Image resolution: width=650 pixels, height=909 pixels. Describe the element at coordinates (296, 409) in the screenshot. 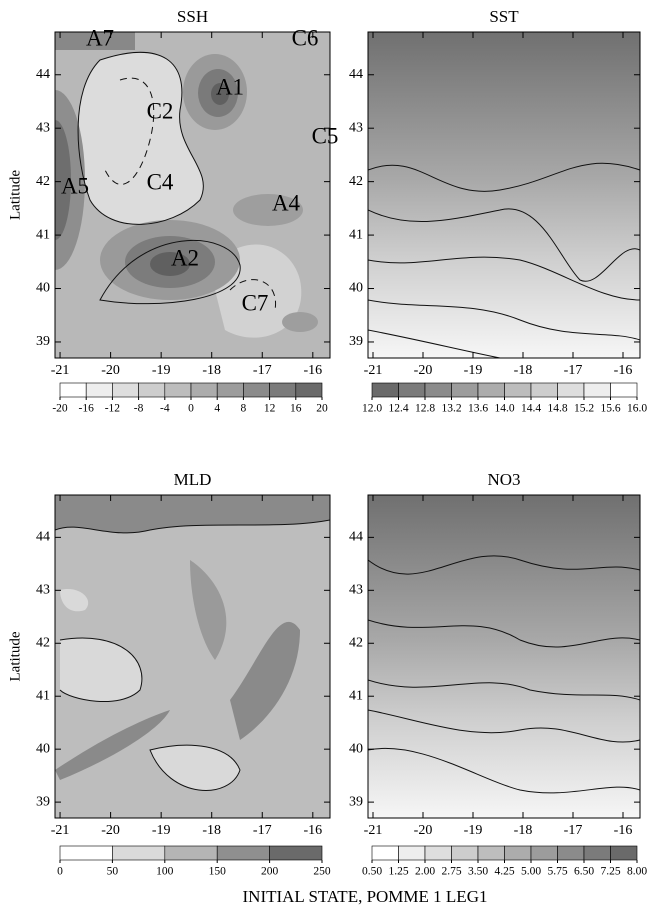

I see `colorbar-label: 16` at that location.